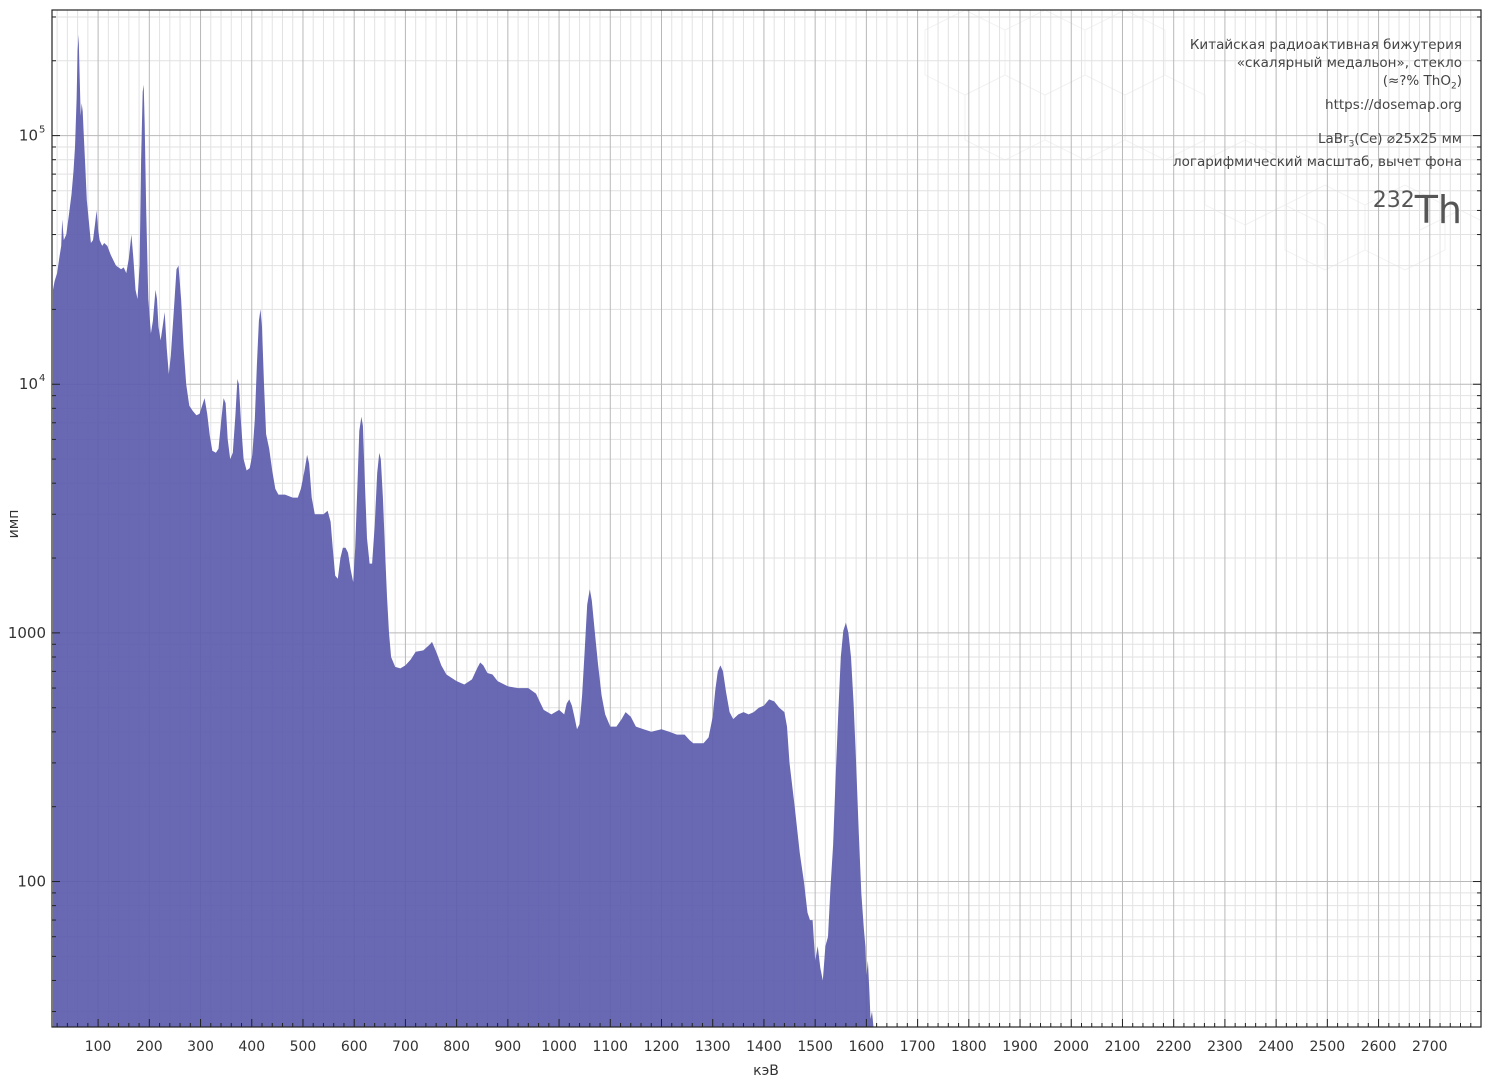 This screenshot has height=1080, width=1491. Describe the element at coordinates (610, 1047) in the screenshot. I see `x-tick-label: 1100` at that location.